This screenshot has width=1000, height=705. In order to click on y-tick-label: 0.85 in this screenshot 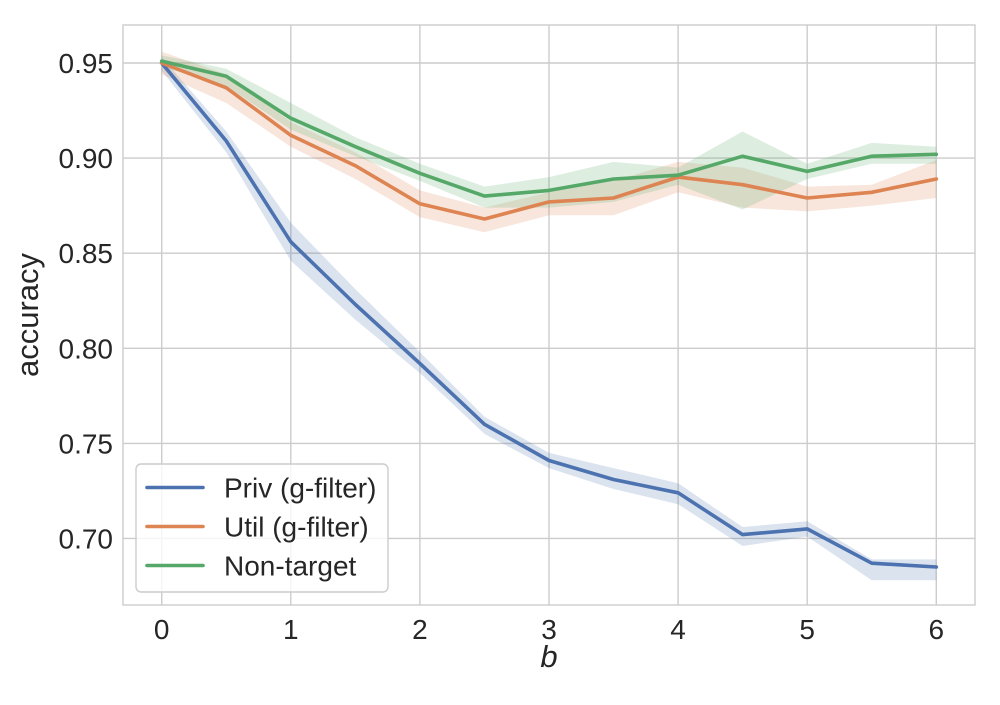, I will do `click(86, 253)`.